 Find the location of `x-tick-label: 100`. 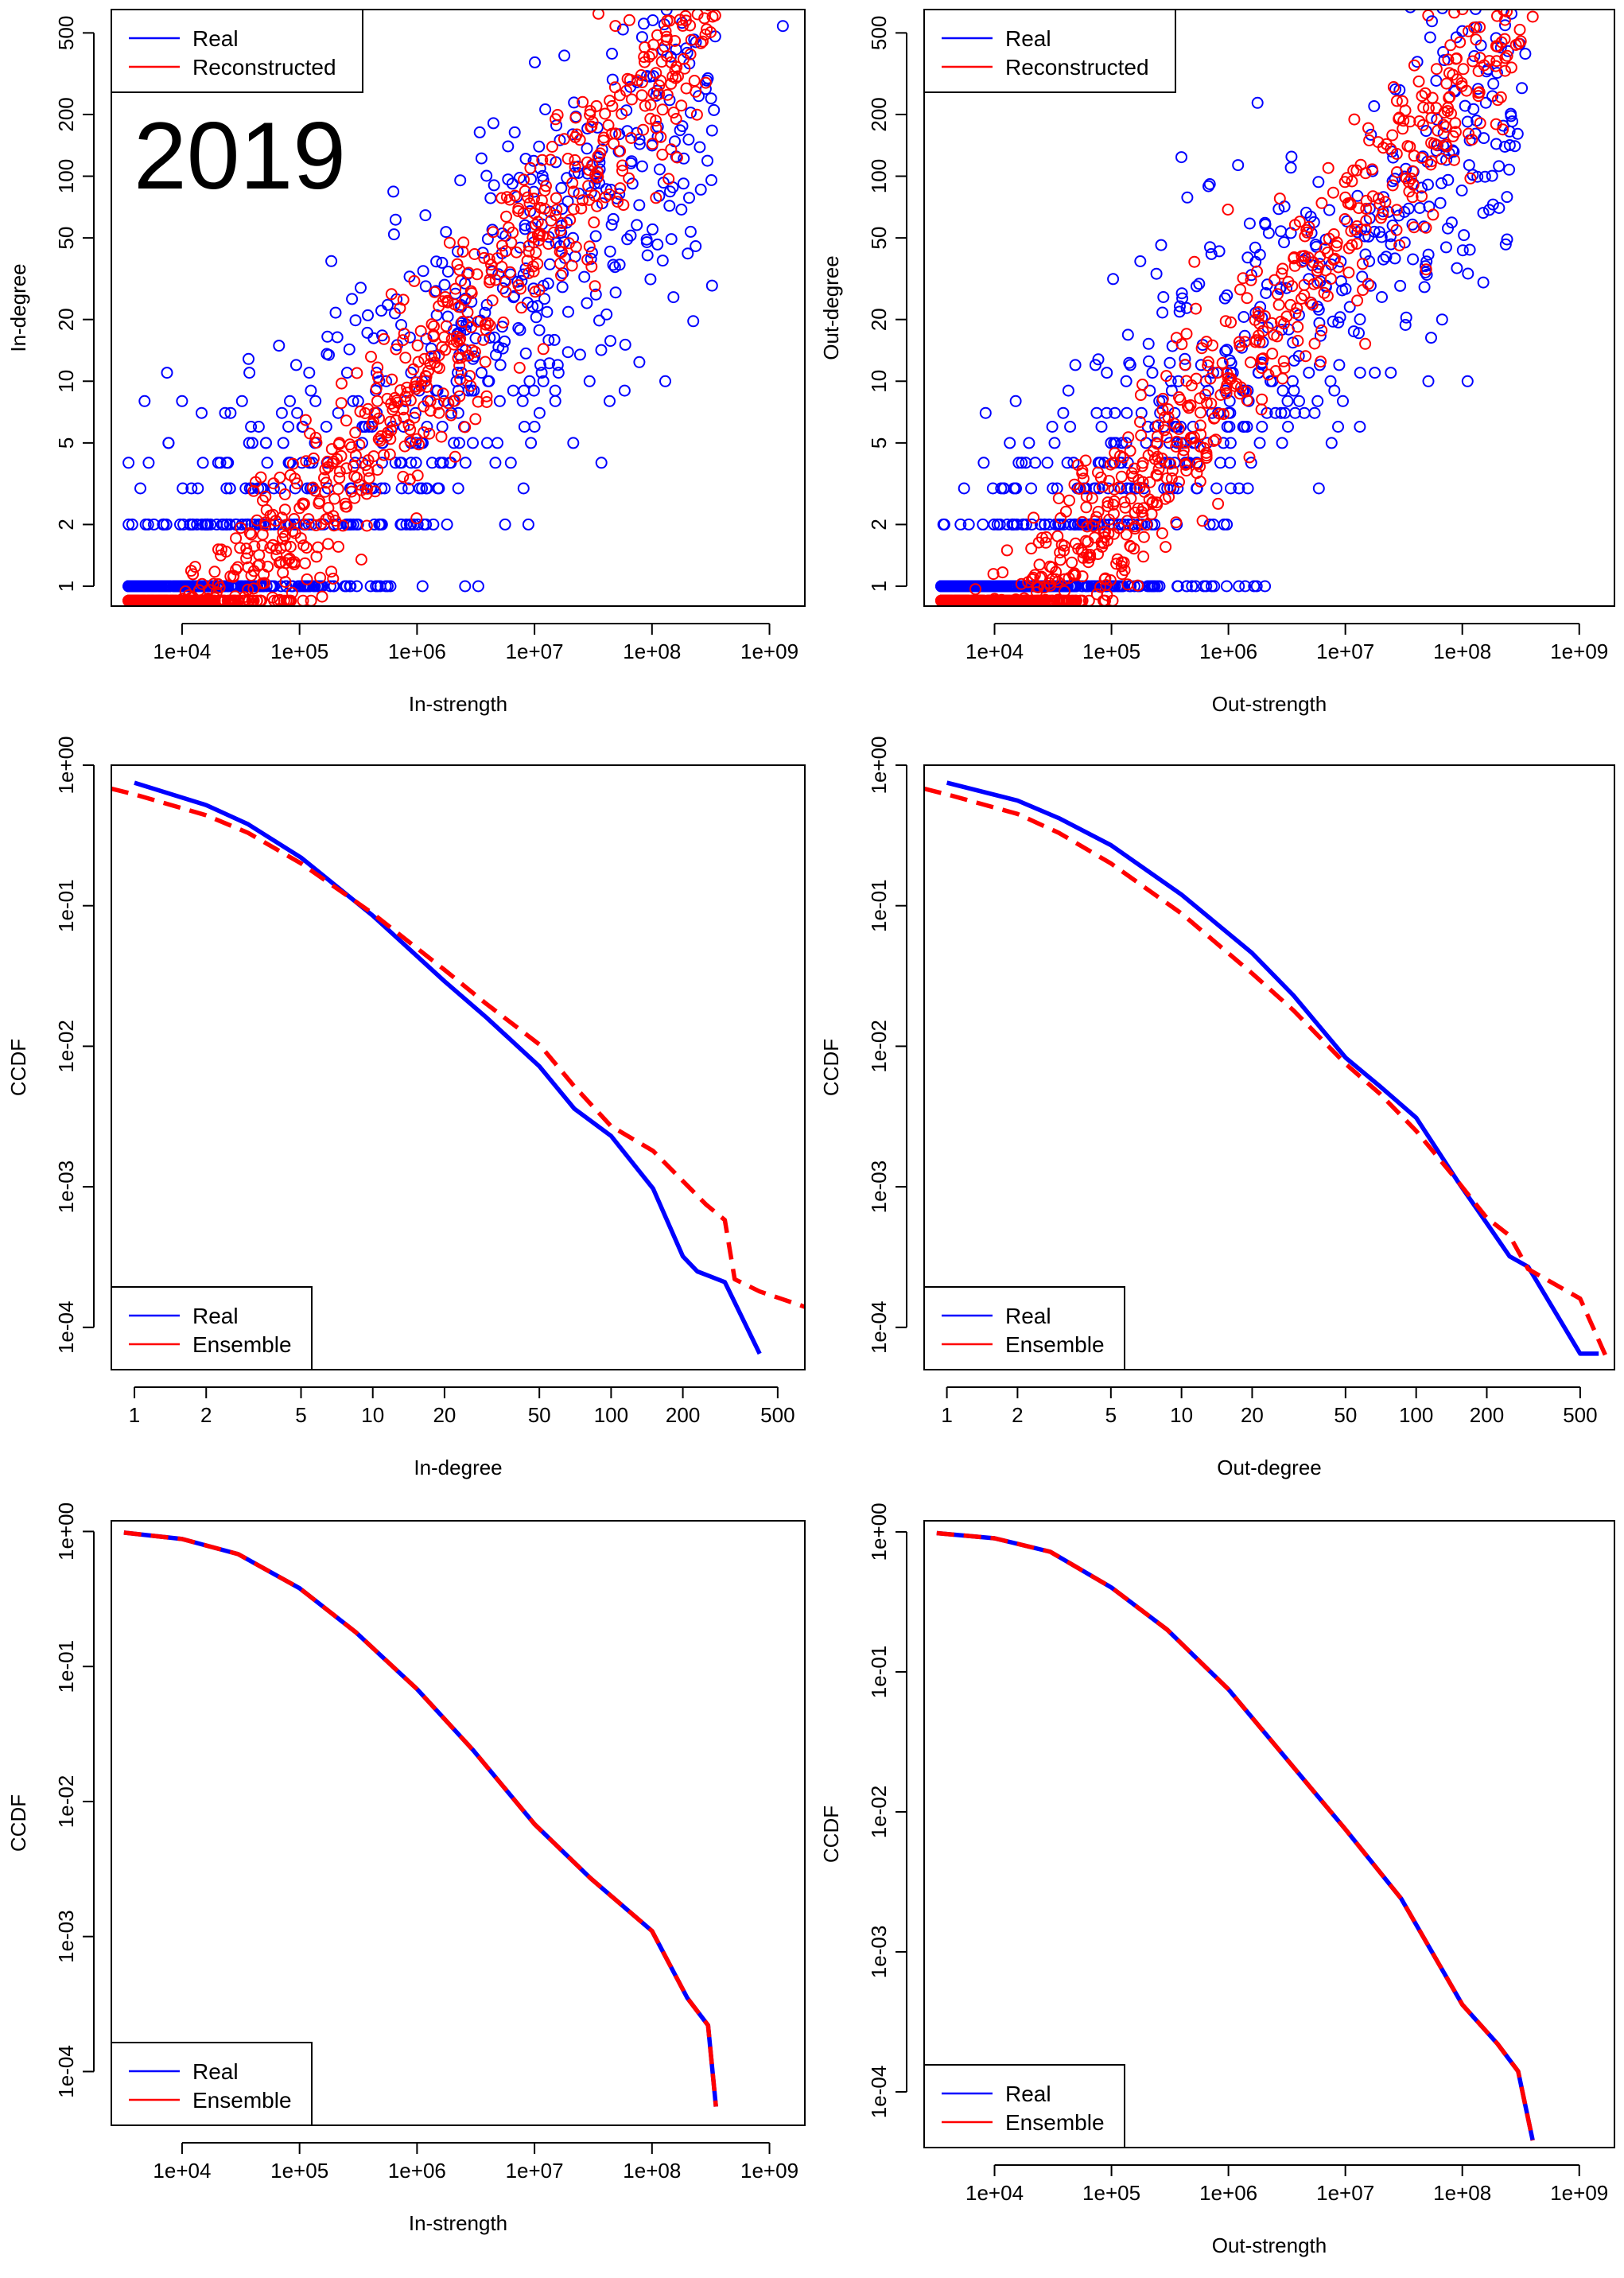

x-tick-label: 100 is located at coordinates (1416, 1415).